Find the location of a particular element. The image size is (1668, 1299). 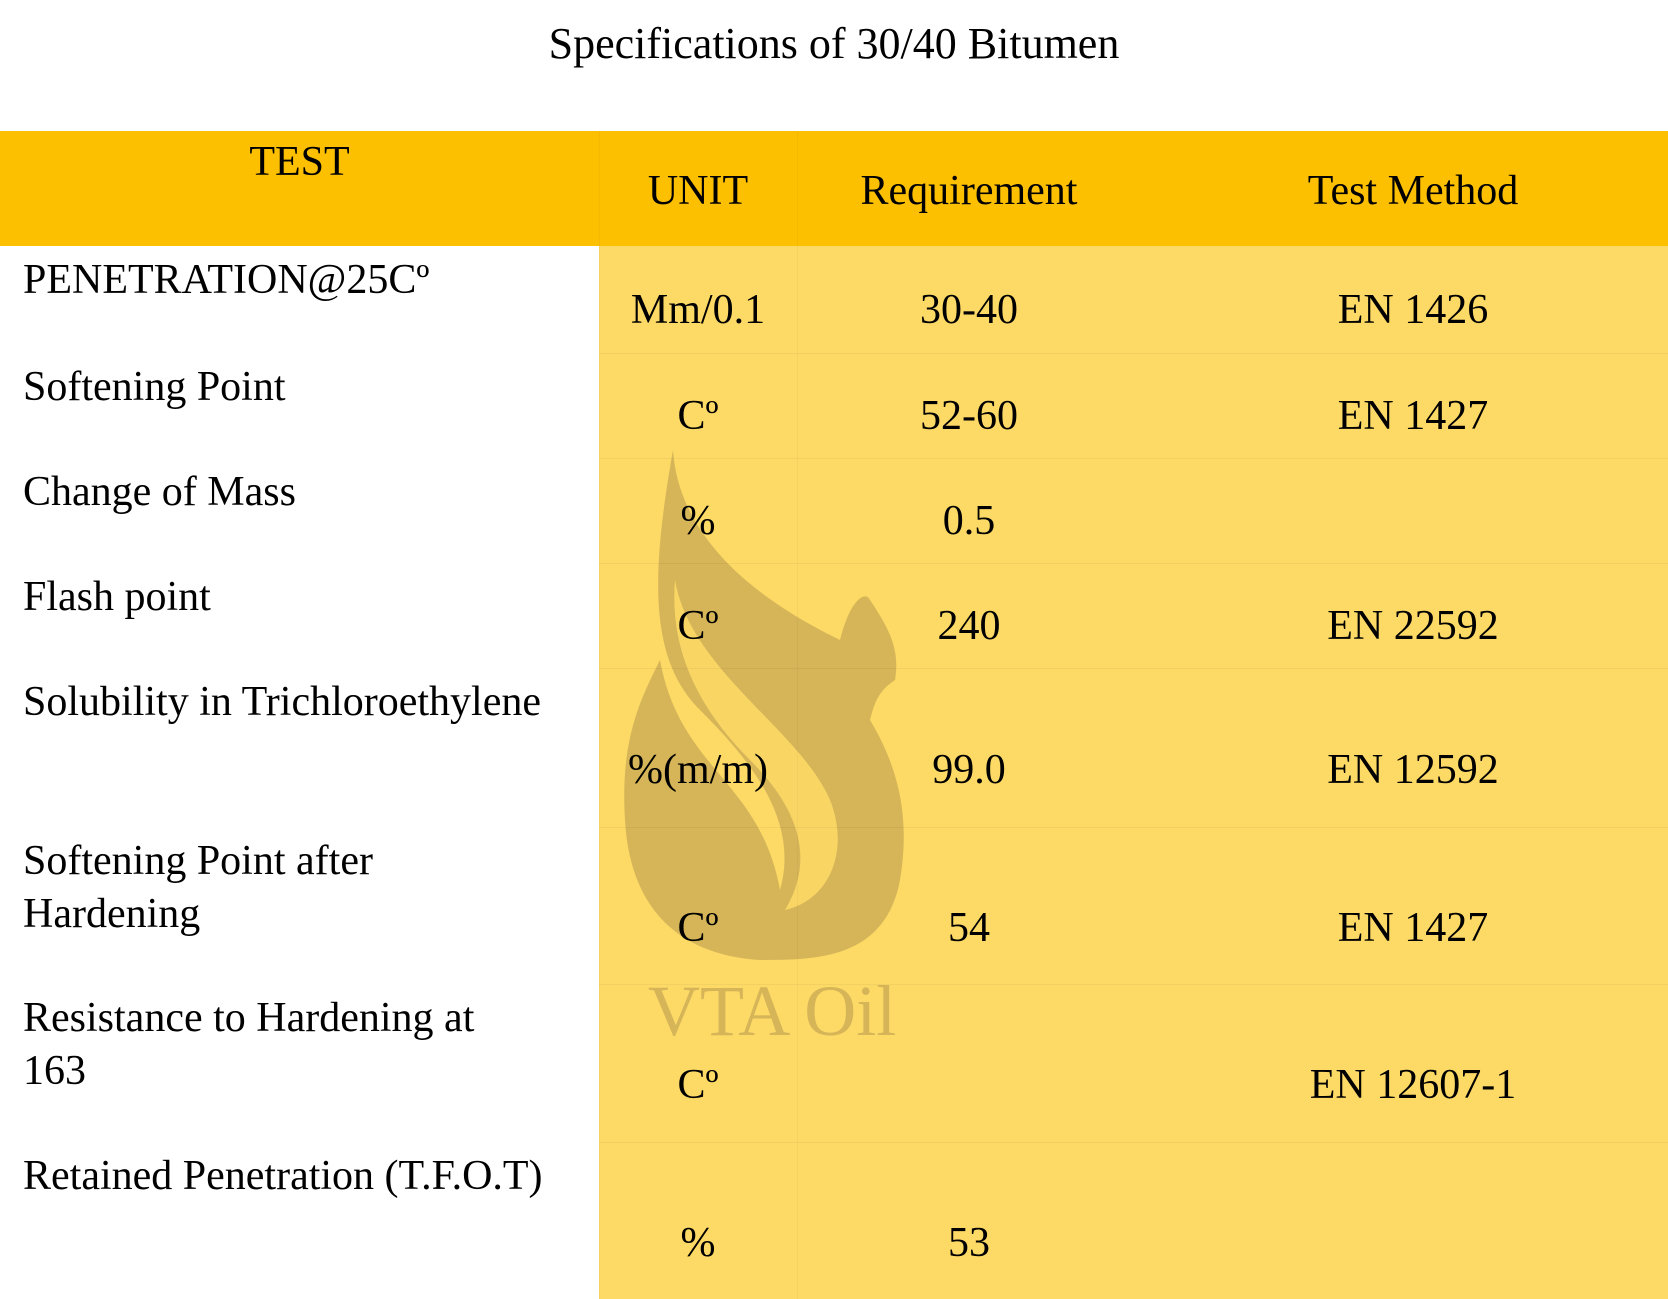

cell-requirement: 240 is located at coordinates (969, 625).